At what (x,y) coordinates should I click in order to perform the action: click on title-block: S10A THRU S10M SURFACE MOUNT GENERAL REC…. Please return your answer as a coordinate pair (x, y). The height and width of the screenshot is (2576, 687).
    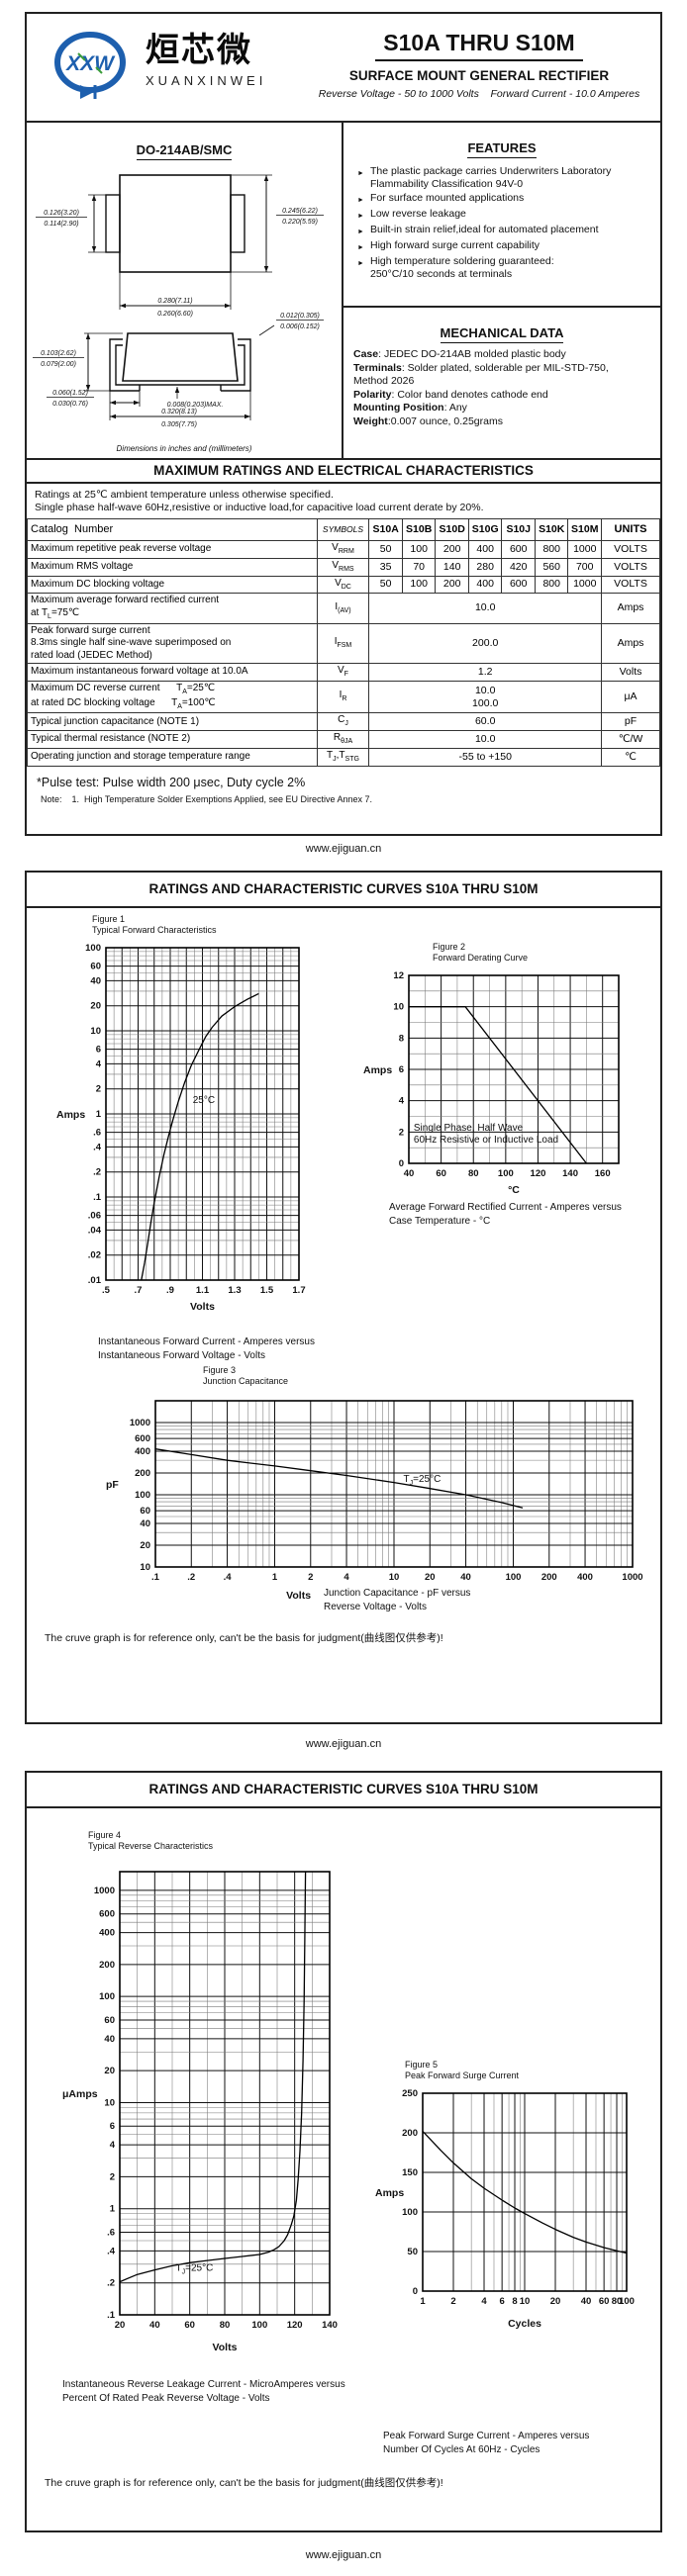
    Looking at the image, I should click on (479, 68).